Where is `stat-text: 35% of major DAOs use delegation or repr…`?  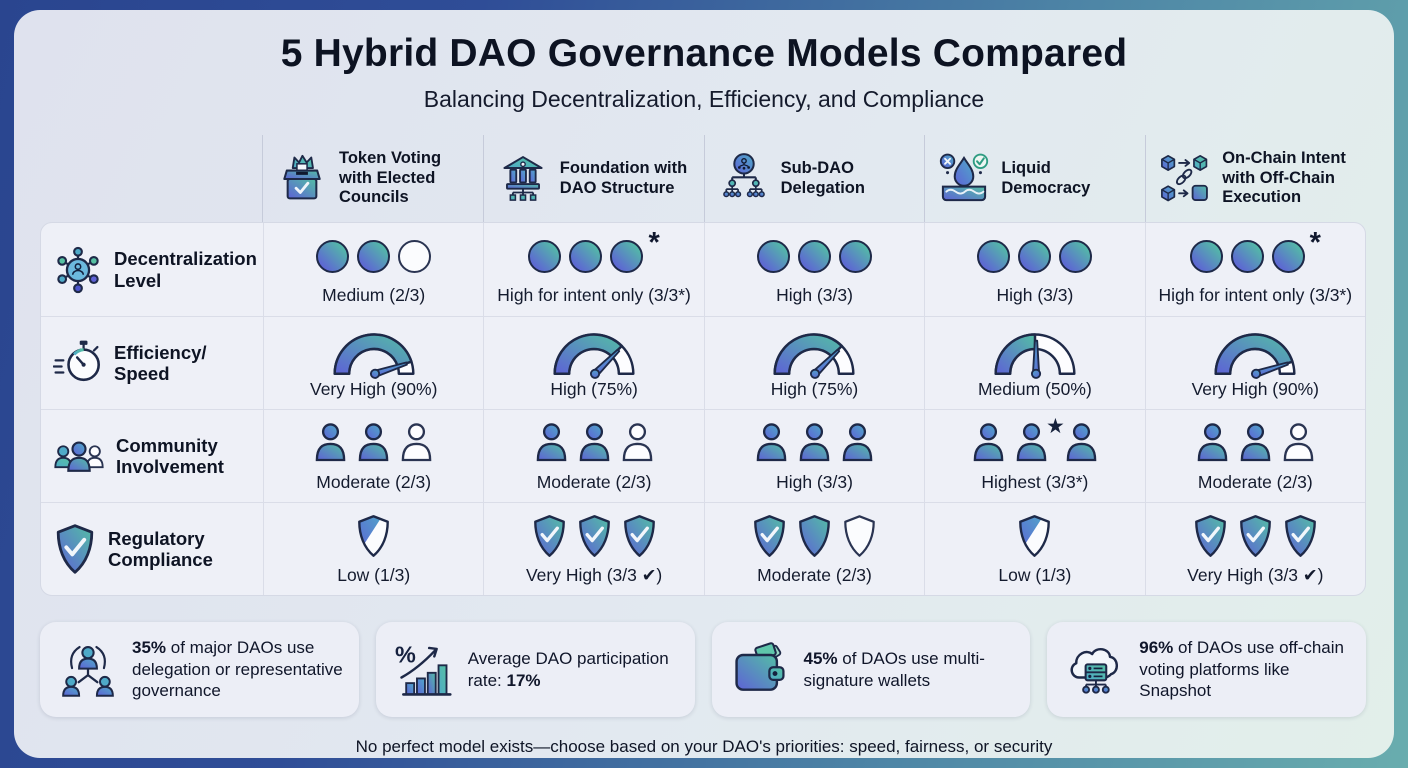 stat-text: 35% of major DAOs use delegation or repr… is located at coordinates (237, 669).